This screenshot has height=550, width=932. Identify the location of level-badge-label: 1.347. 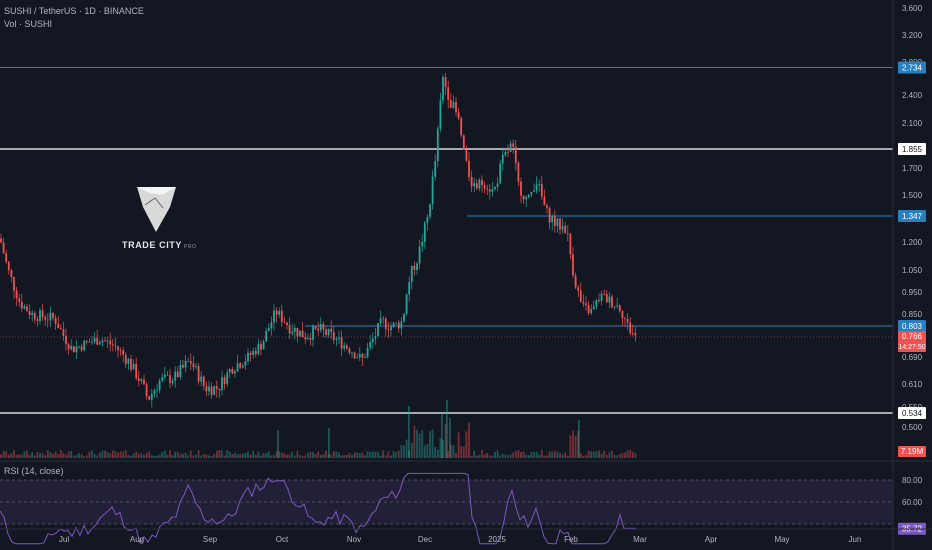
(912, 216).